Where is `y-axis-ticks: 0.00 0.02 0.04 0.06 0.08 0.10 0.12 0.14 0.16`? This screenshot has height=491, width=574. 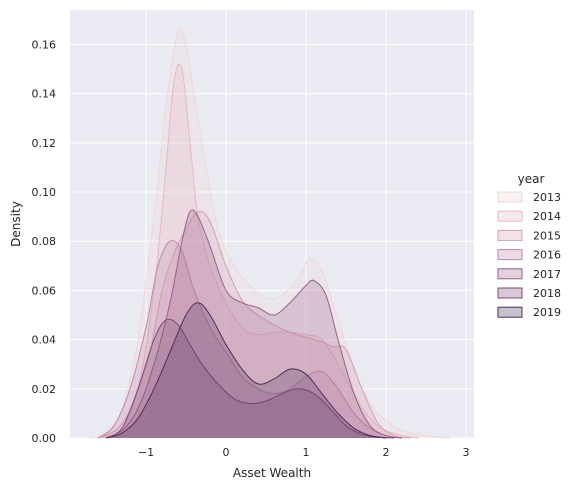 y-axis-ticks: 0.00 0.02 0.04 0.06 0.08 0.10 0.12 0.14 0.16 is located at coordinates (44, 241).